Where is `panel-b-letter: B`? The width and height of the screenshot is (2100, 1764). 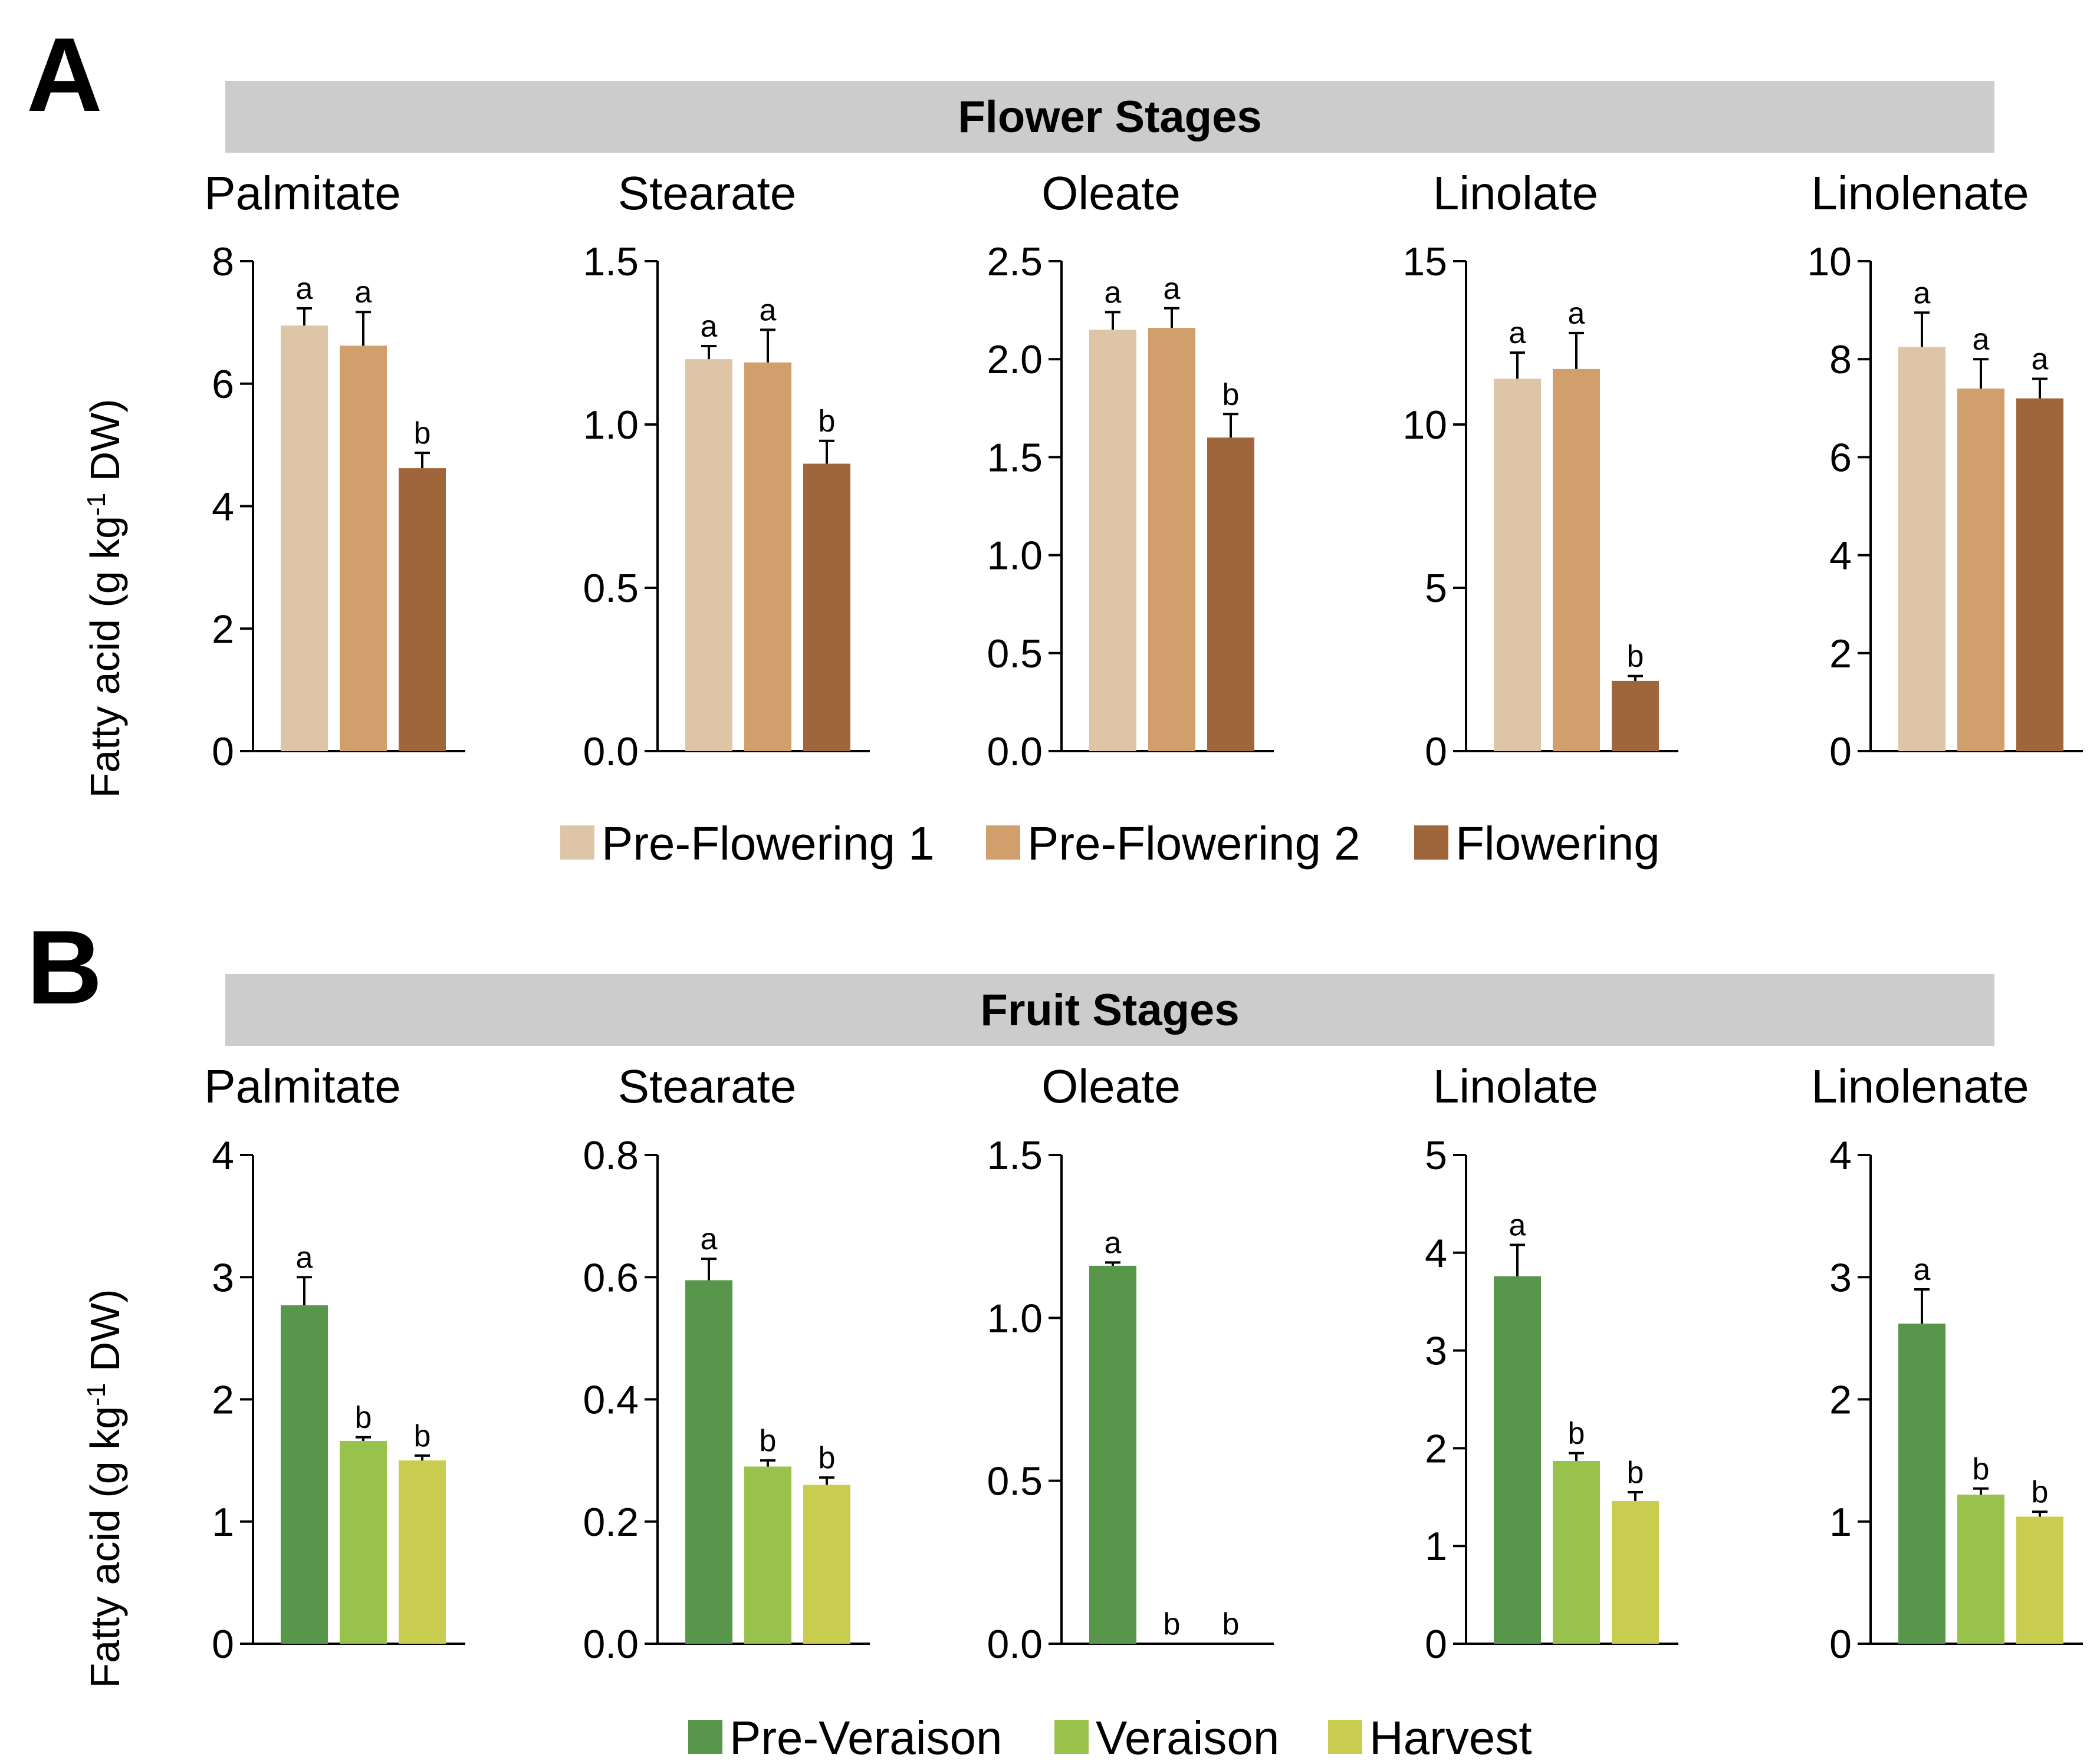
panel-b-letter: B is located at coordinates (65, 967).